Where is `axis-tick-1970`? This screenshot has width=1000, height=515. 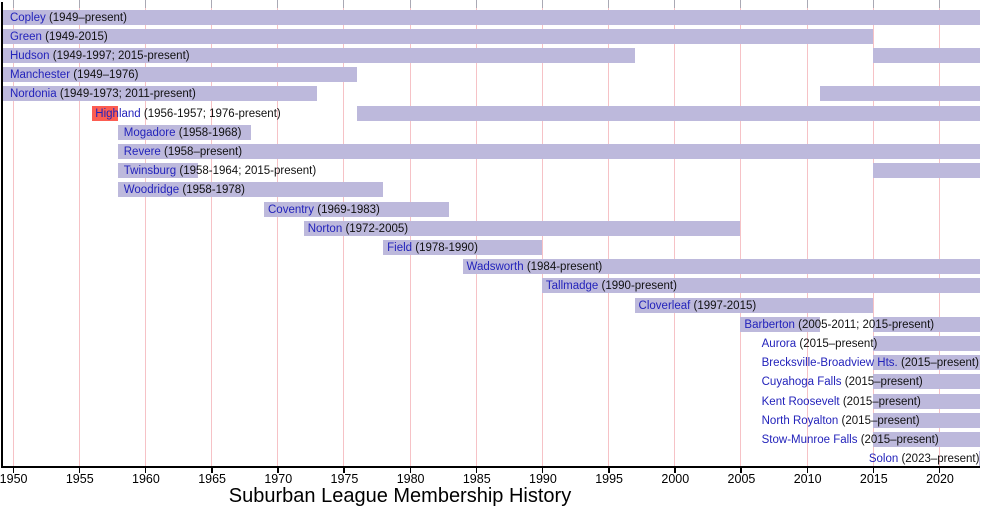
axis-tick-1970 is located at coordinates (278, 470).